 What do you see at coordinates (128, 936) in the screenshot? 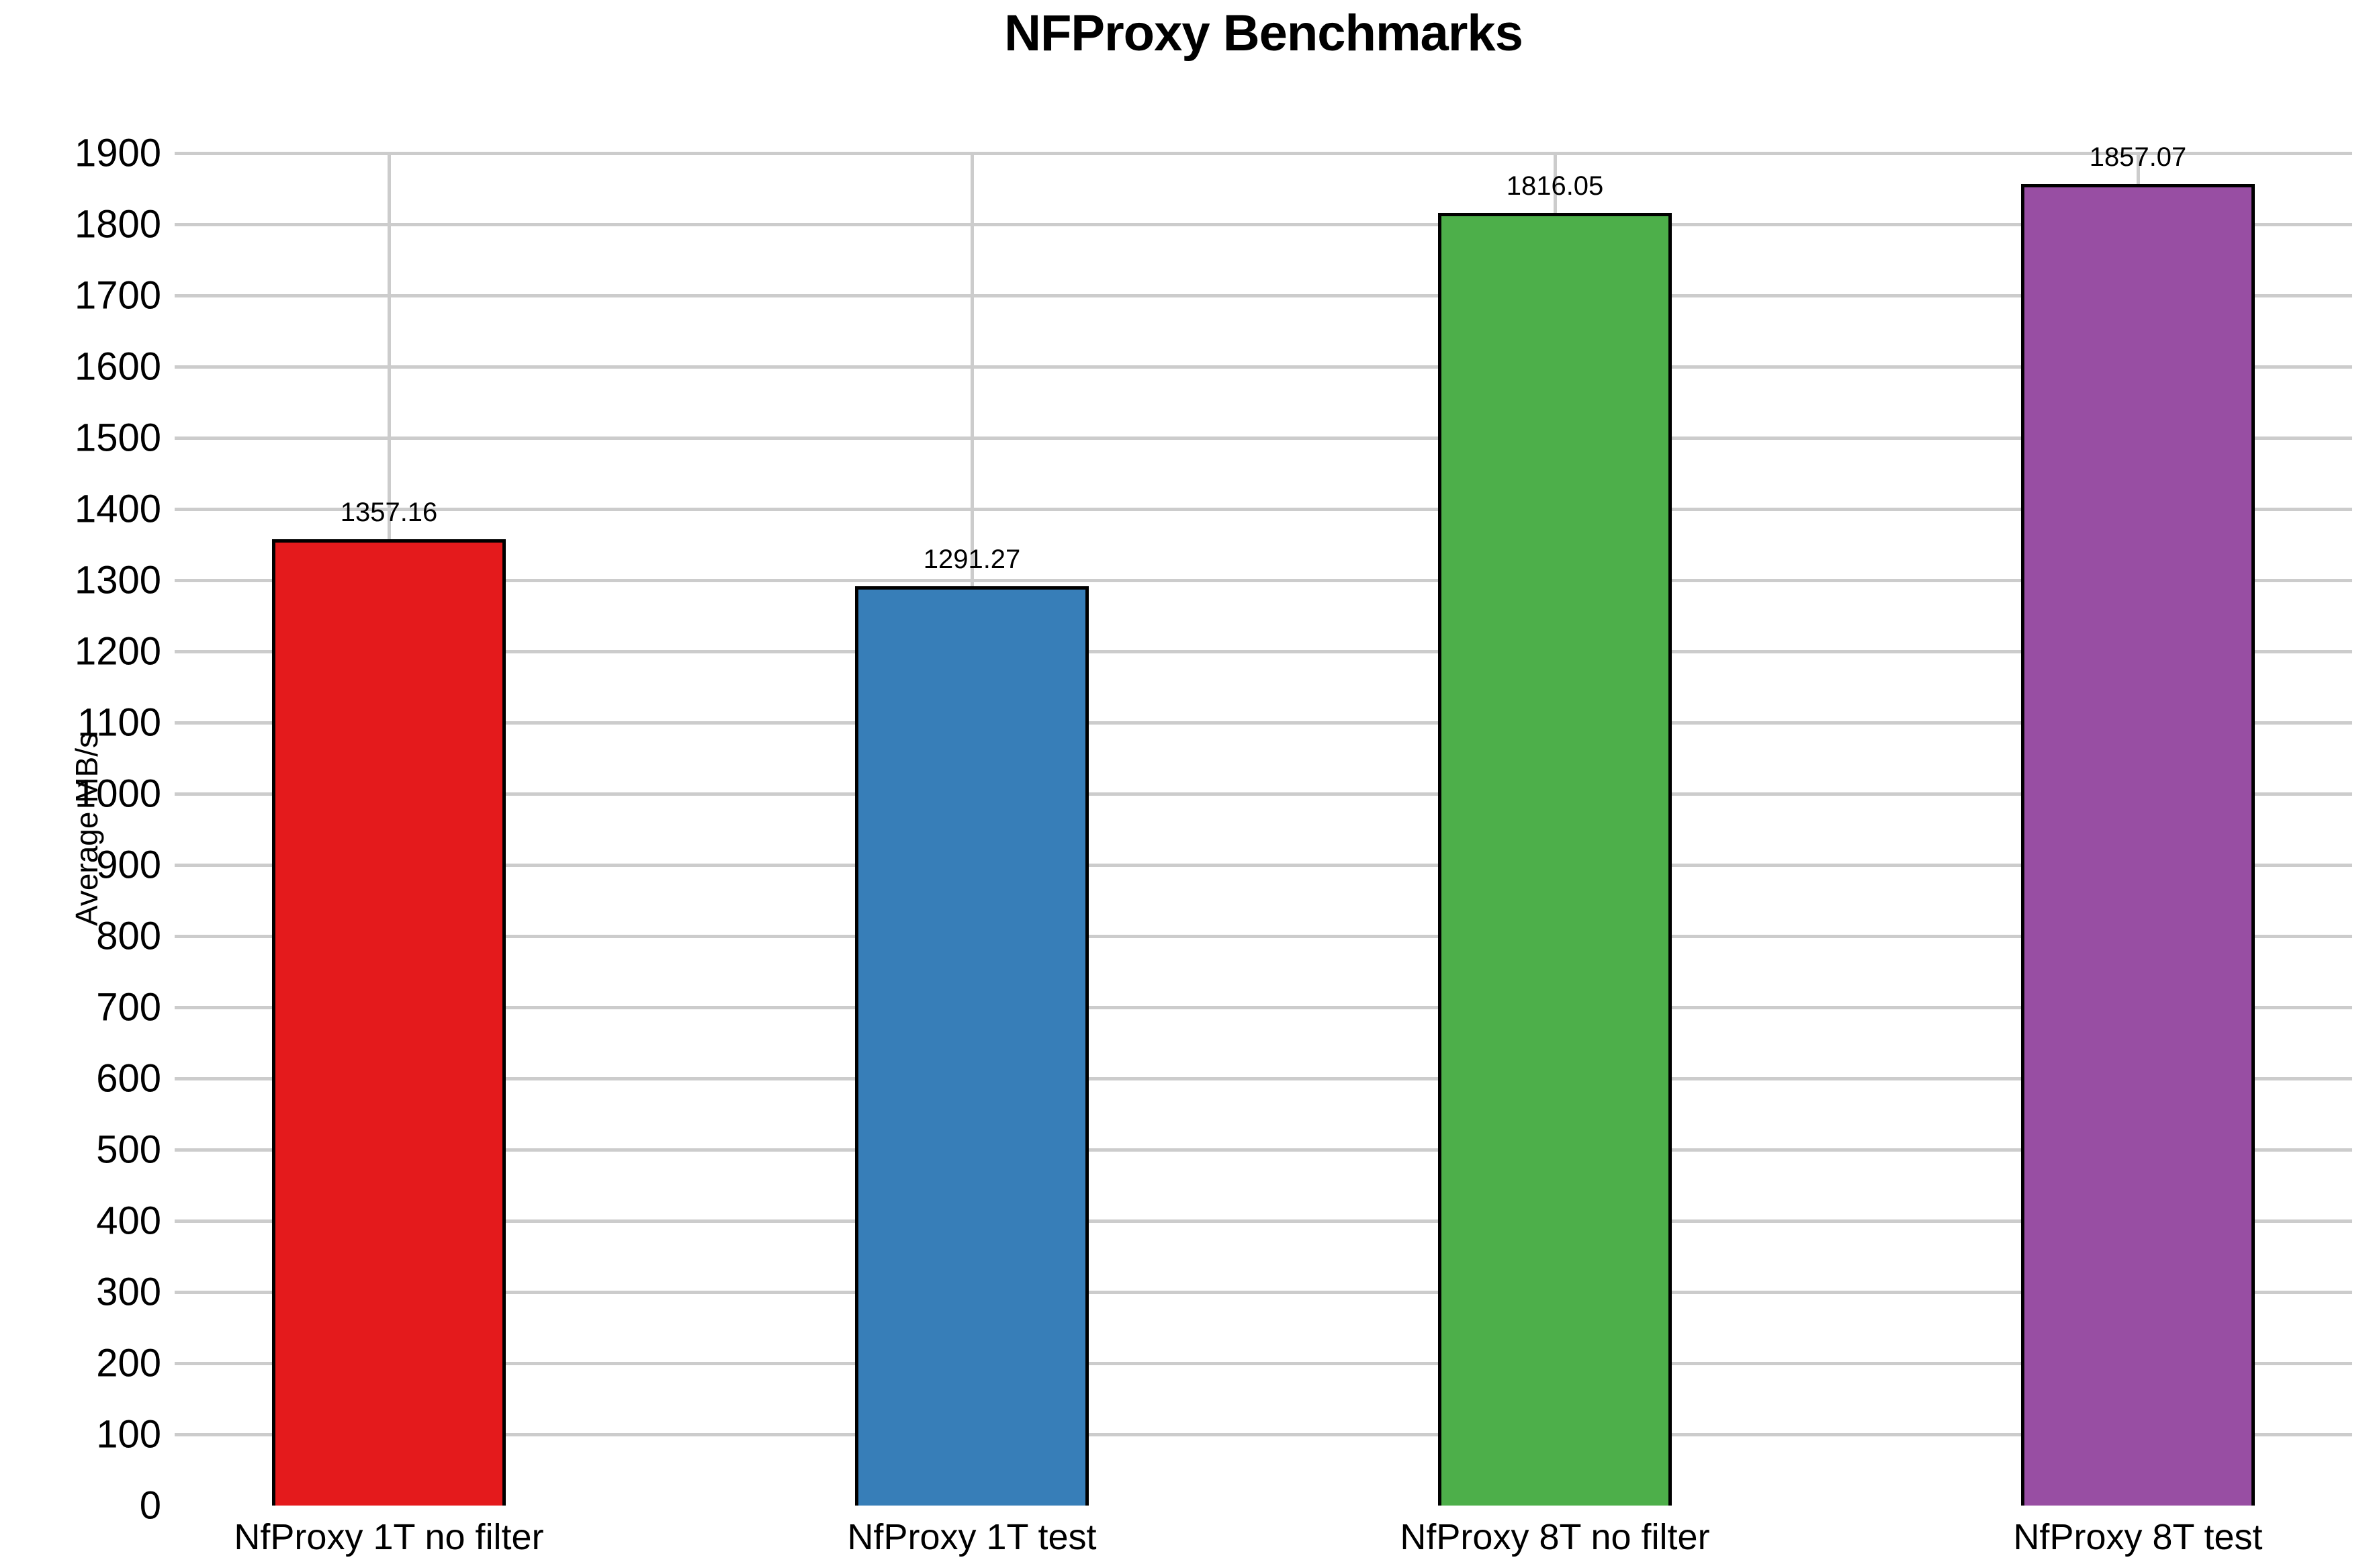
I see `y-tick-label: 800` at bounding box center [128, 936].